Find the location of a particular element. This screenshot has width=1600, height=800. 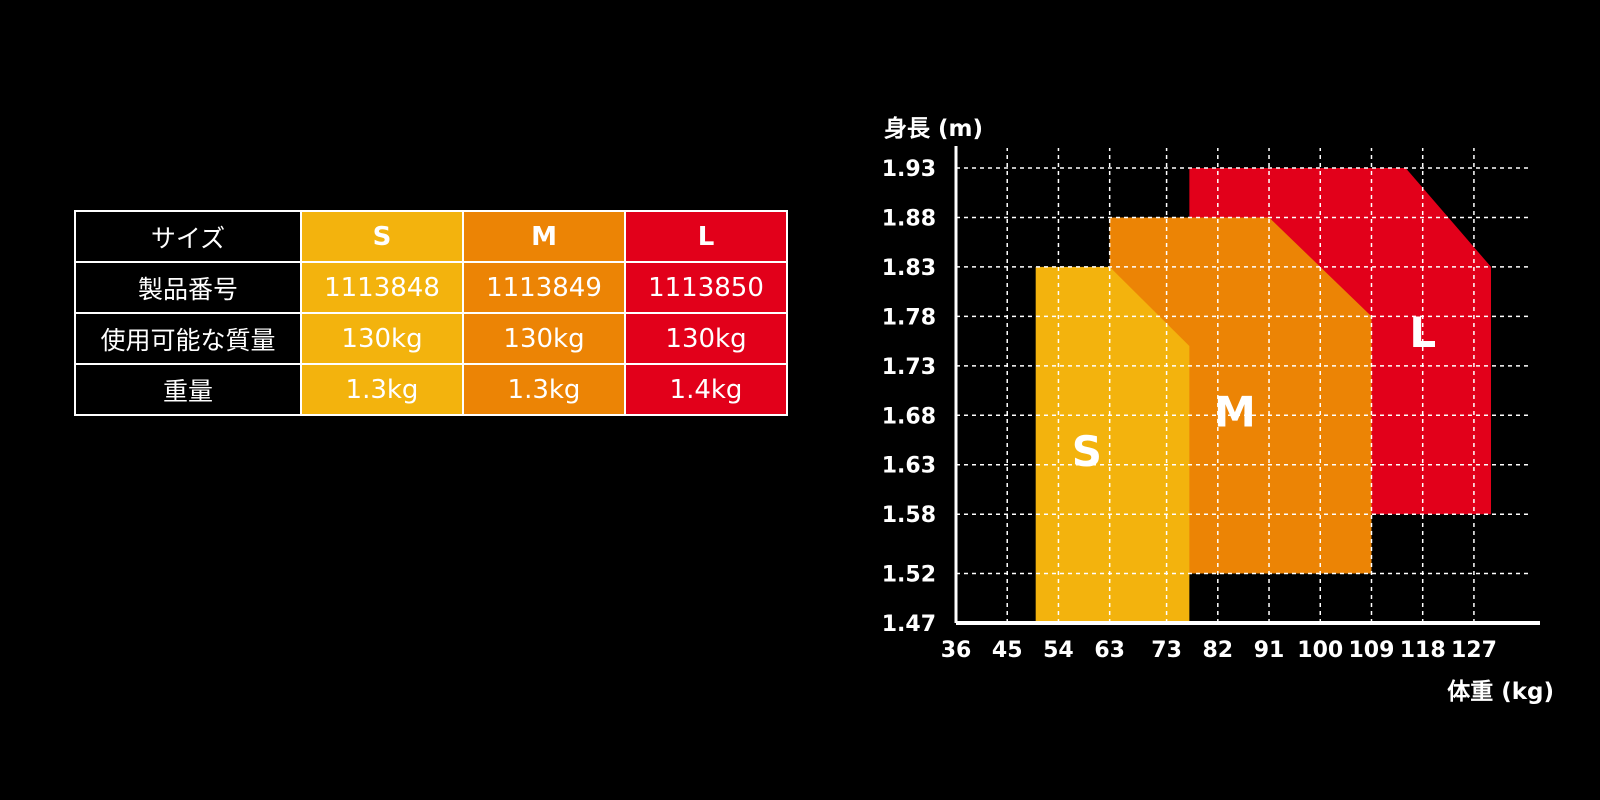

weight-s: 1.3kg is located at coordinates (382, 389).